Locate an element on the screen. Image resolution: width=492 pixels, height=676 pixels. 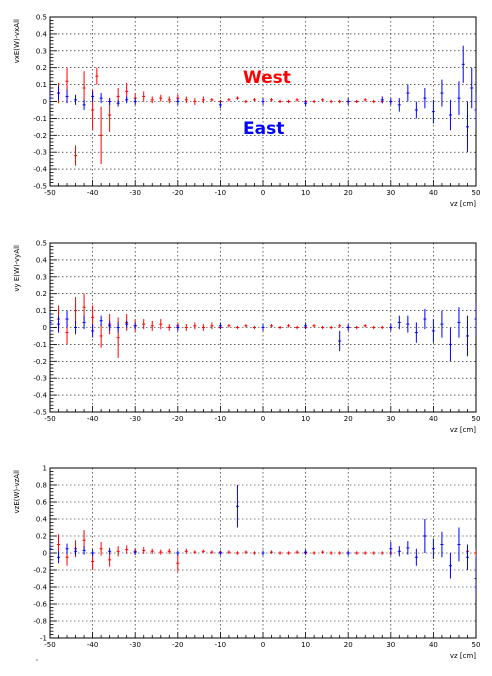
footer-mark: ' is located at coordinates (37, 662).